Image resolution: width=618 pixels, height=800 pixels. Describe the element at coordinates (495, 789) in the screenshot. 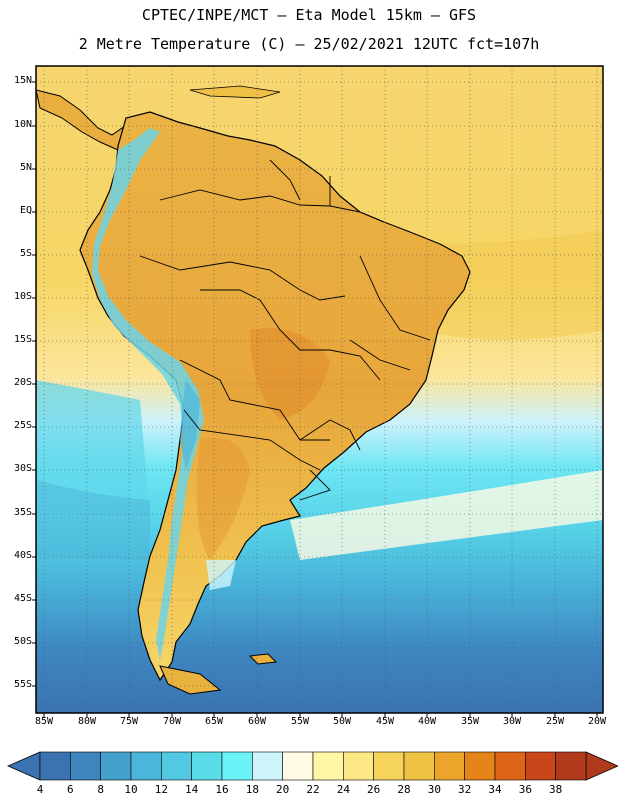

I see `colorbar-label: 34` at that location.